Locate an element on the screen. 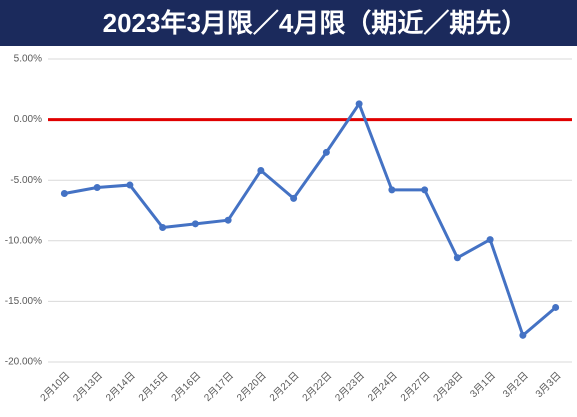 The height and width of the screenshot is (417, 577). y-tick-label: -5.00% is located at coordinates (26, 180).